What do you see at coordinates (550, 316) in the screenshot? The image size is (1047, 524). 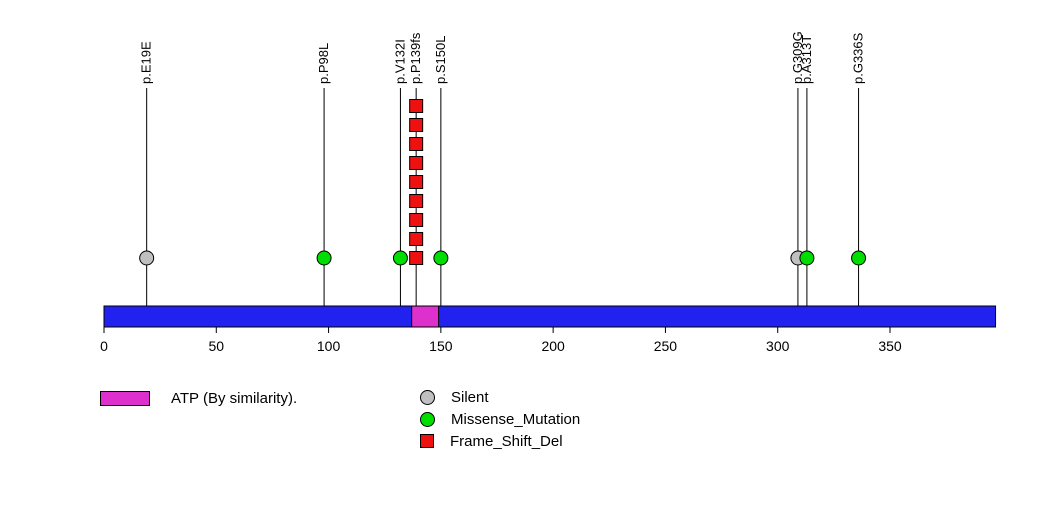 I see `protein-backbone` at bounding box center [550, 316].